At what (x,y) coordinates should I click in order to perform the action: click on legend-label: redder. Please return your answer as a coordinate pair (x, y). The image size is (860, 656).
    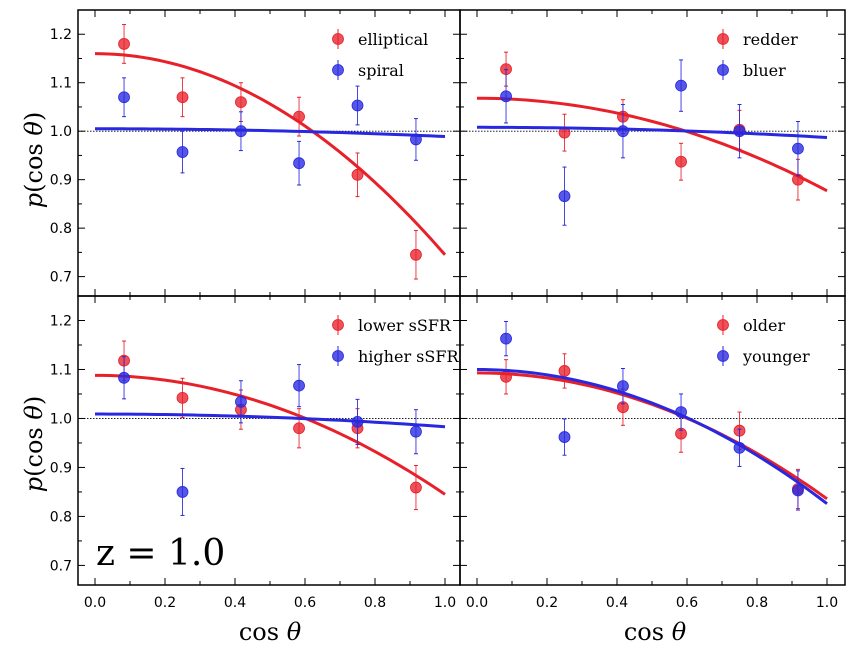
    Looking at the image, I should click on (770, 39).